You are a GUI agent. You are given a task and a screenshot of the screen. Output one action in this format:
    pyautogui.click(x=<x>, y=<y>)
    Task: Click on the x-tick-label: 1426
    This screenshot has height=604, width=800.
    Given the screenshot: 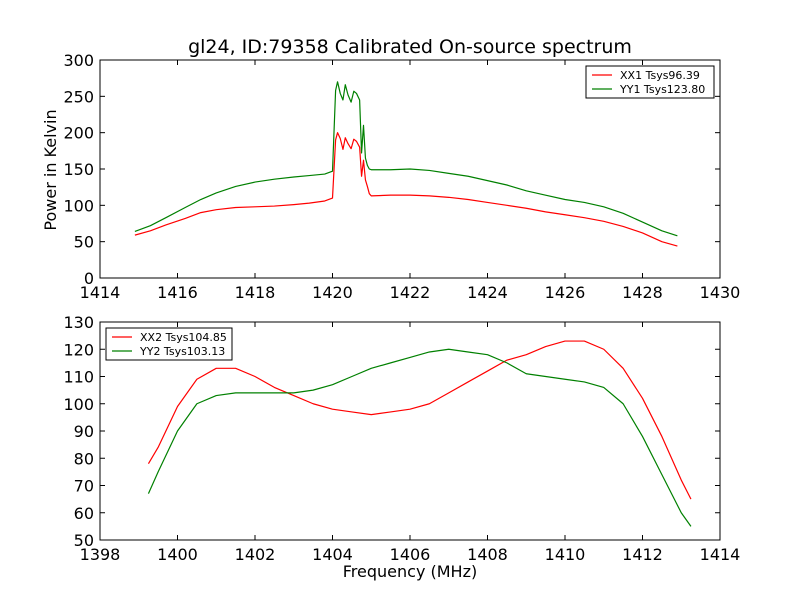 What is the action you would take?
    pyautogui.click(x=565, y=292)
    